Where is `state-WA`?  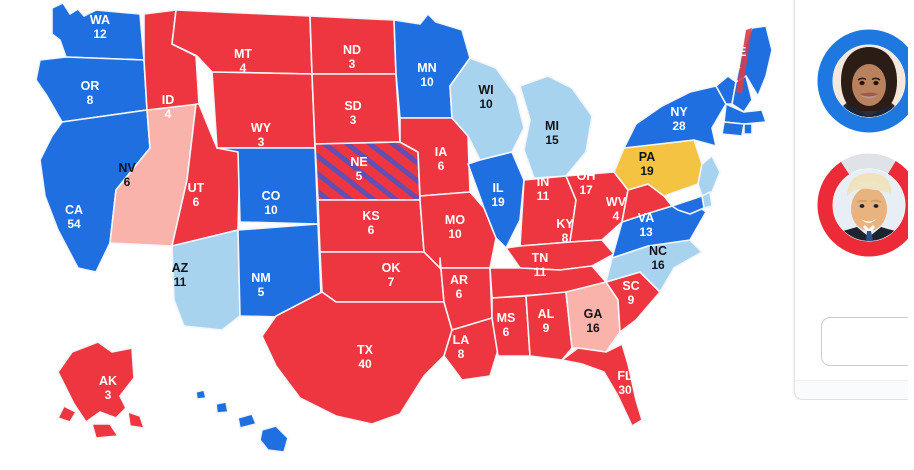 state-WA is located at coordinates (98, 31).